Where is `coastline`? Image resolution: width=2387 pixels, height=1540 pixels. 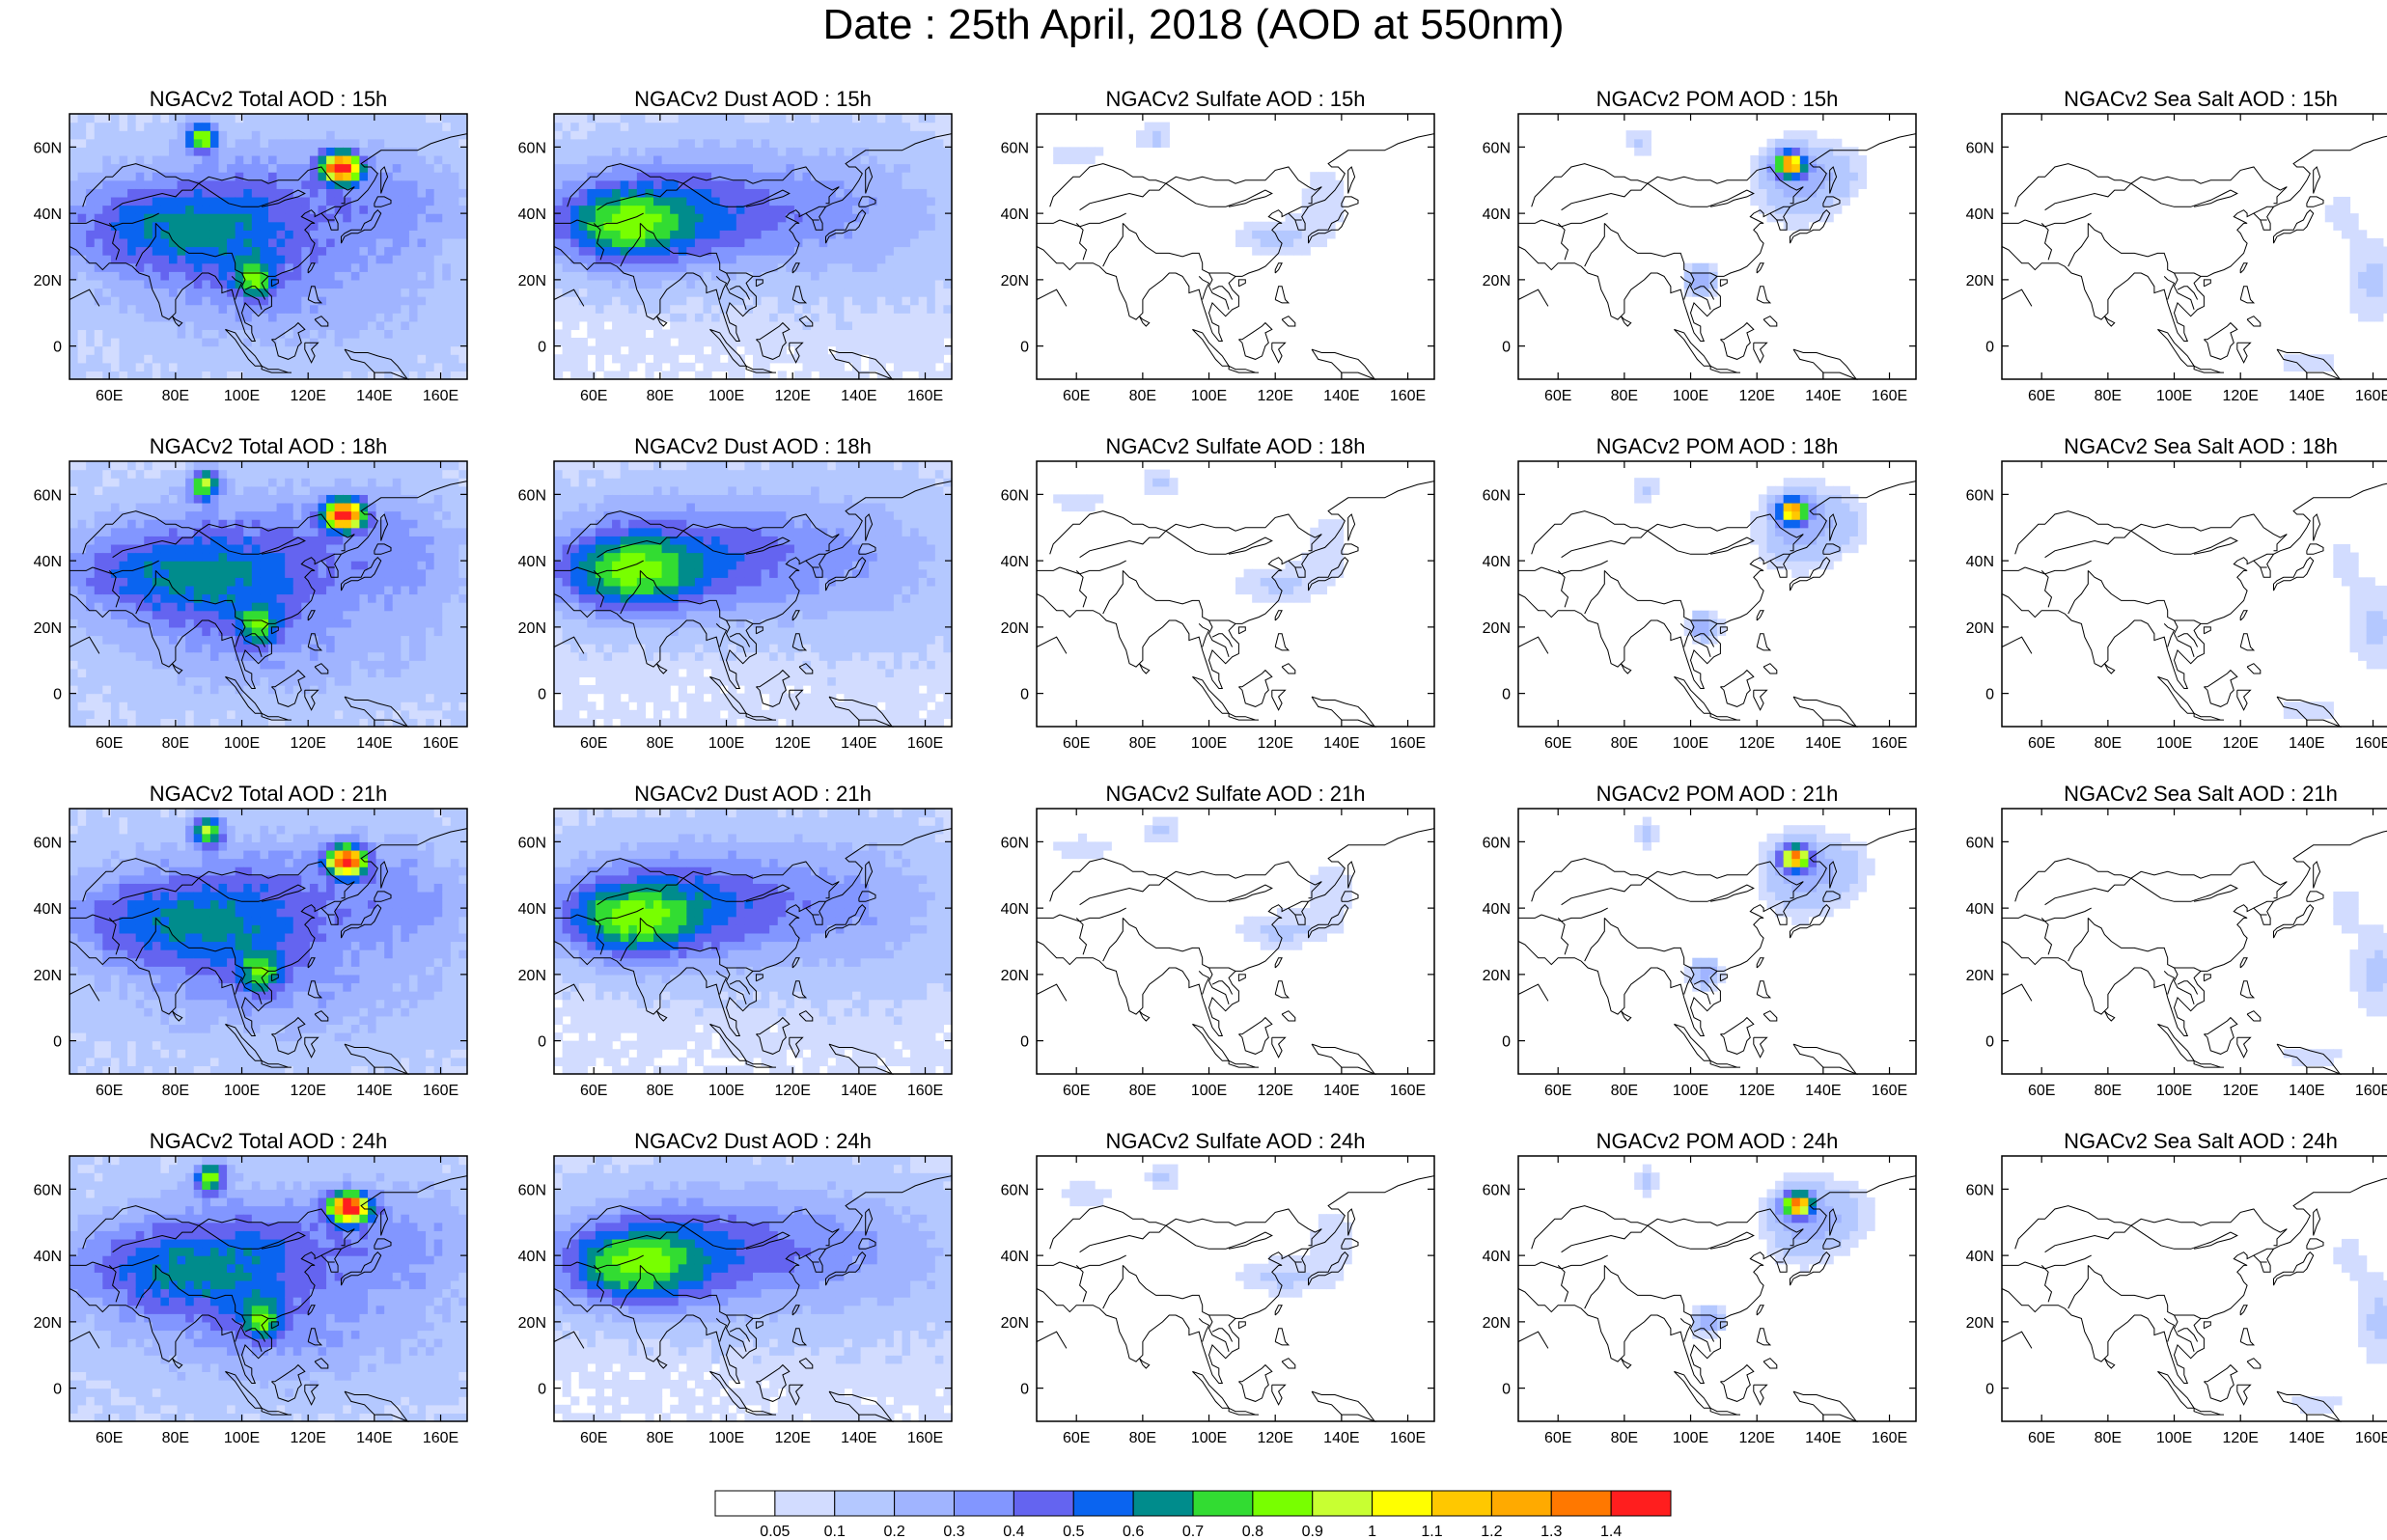
coastline is located at coordinates (569, 298).